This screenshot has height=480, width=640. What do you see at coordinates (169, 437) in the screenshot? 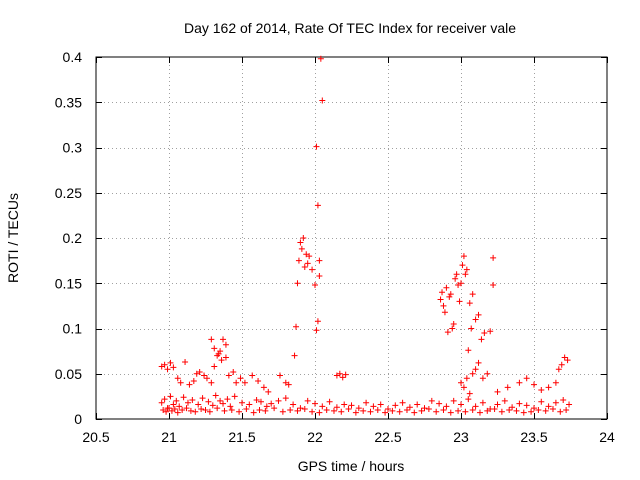
I see `x-tick-label: 21` at bounding box center [169, 437].